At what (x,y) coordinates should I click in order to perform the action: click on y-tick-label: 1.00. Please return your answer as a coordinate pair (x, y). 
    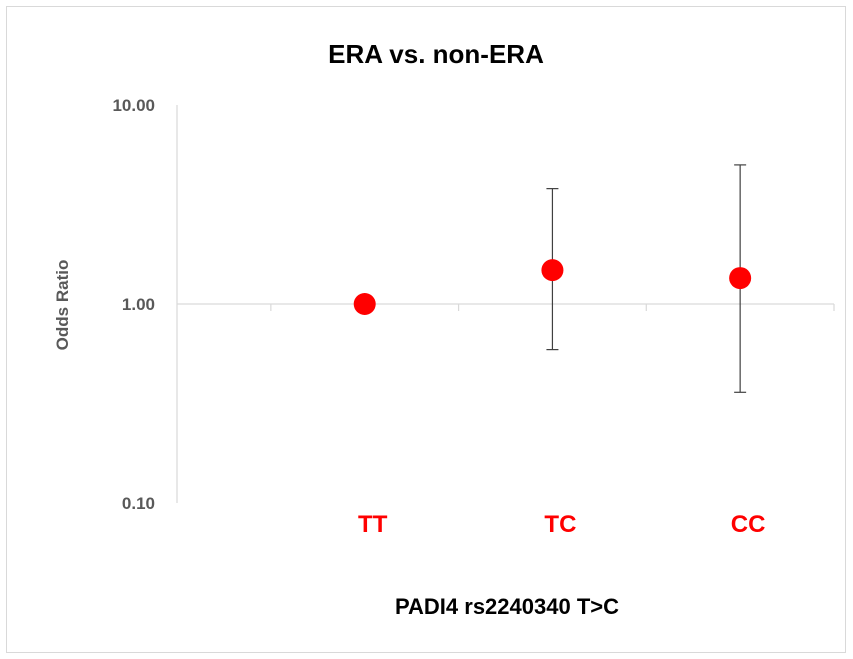
    Looking at the image, I should click on (138, 304).